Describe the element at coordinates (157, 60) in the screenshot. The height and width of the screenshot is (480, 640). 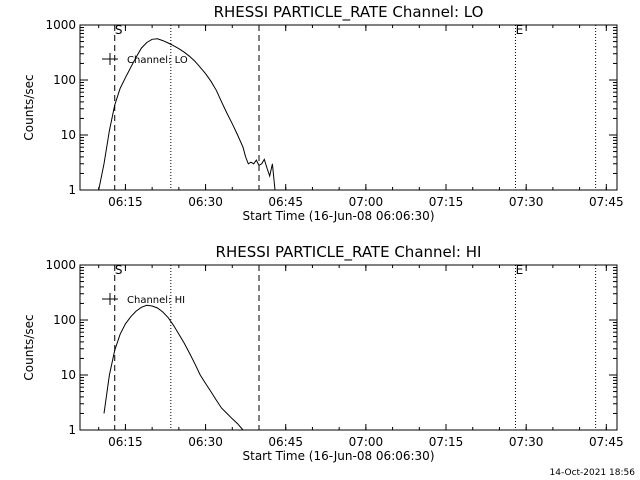
I see `legend-label: Channel: LO` at that location.